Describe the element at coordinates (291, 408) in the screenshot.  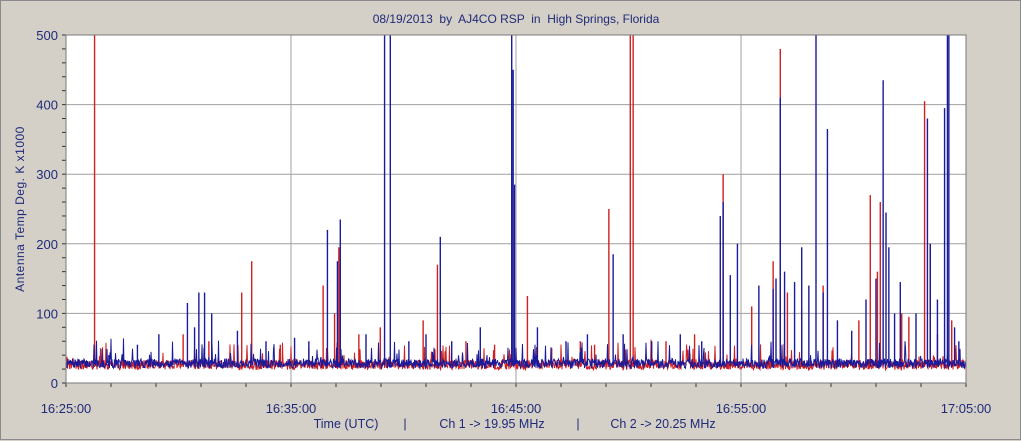
I see `x-tick-label: 16:35:00` at that location.